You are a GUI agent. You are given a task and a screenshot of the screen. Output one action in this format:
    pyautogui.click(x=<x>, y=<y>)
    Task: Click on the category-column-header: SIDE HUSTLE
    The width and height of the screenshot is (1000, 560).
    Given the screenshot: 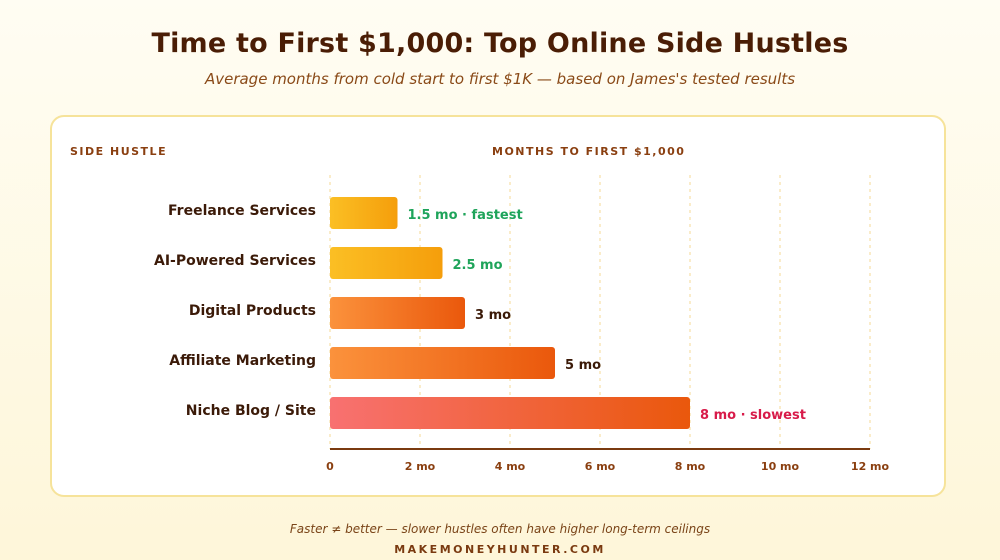 What is the action you would take?
    pyautogui.click(x=119, y=151)
    